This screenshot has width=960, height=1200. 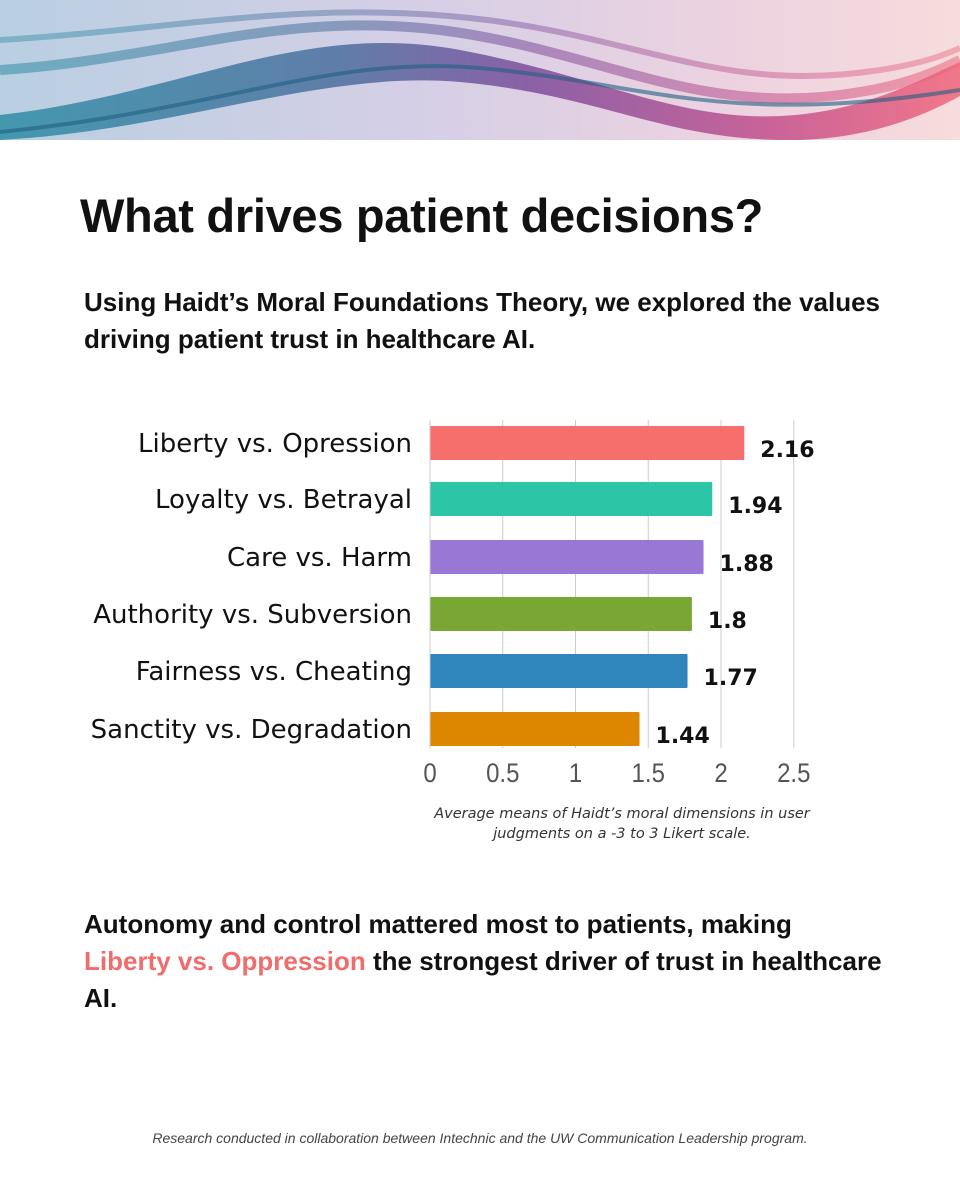 What do you see at coordinates (319, 558) in the screenshot?
I see `category-label-2: Care vs. Harm` at bounding box center [319, 558].